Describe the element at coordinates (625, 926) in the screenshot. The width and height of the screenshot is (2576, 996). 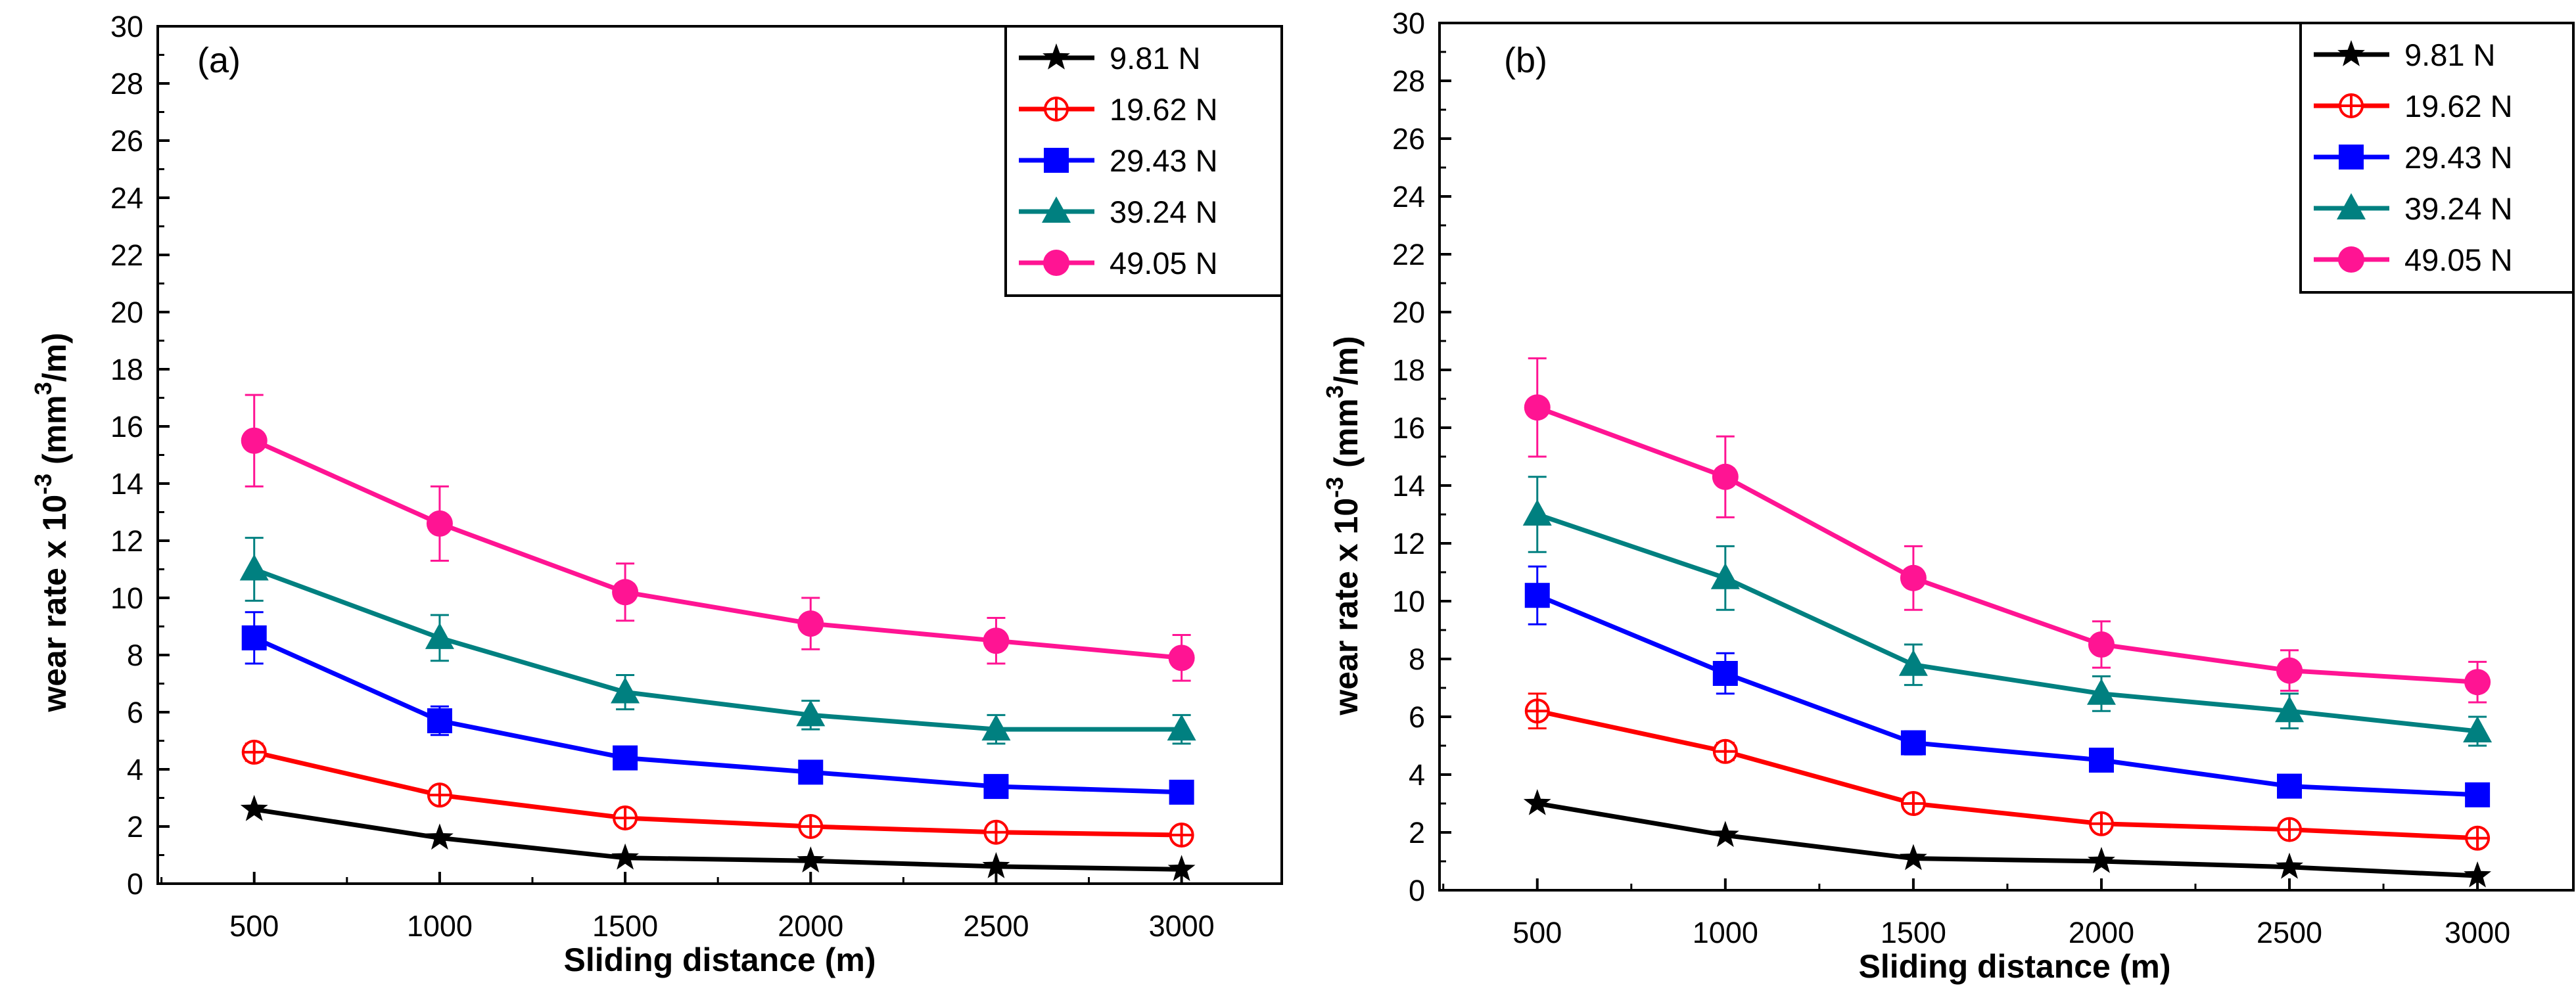
I see `x-tick-label: 1500` at that location.